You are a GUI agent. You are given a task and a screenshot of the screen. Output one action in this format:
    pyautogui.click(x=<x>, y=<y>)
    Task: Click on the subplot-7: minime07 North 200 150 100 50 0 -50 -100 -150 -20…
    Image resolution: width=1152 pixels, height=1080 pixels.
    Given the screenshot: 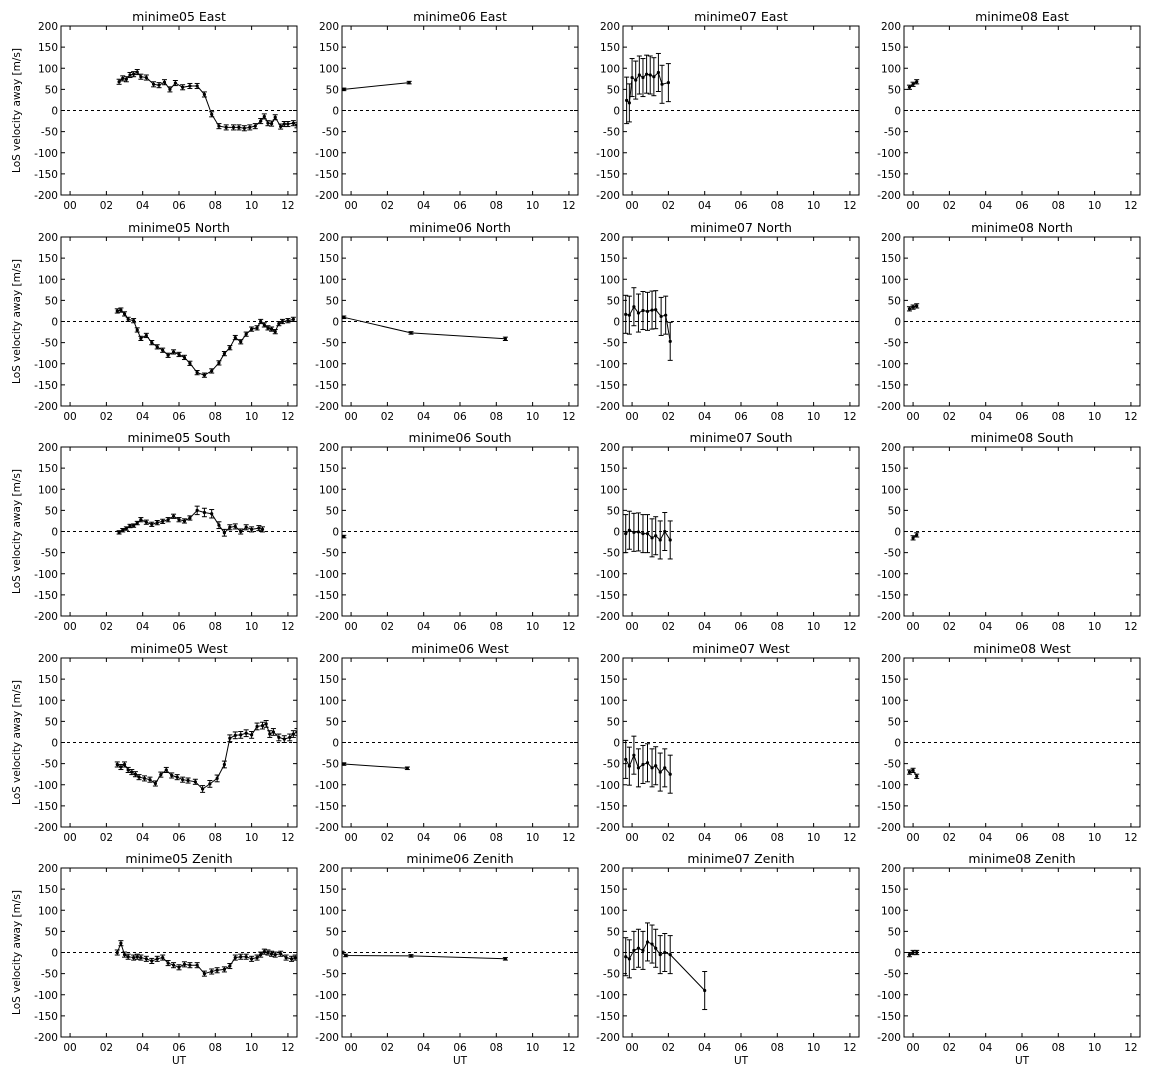 What is the action you would take?
    pyautogui.click(x=728, y=321)
    